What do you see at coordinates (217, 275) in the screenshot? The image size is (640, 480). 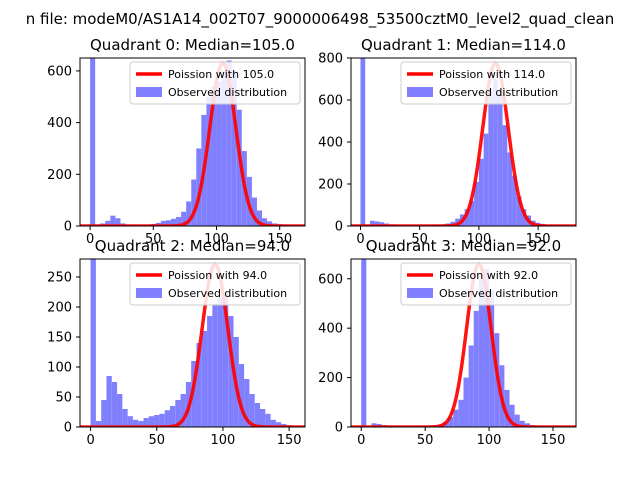 I see `legend-line-label: Poission with 94.0` at bounding box center [217, 275].